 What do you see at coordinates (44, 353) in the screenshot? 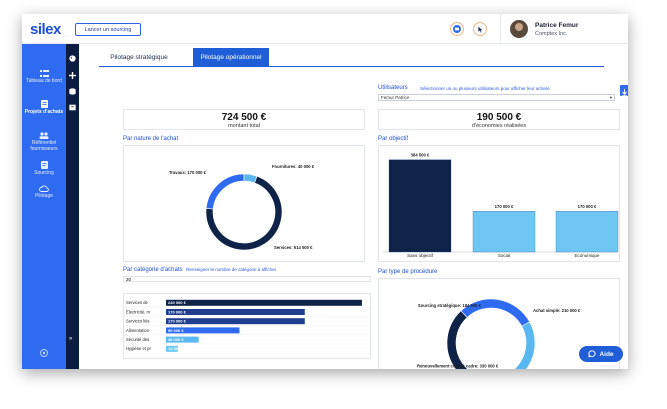
I see `settings-icon` at bounding box center [44, 353].